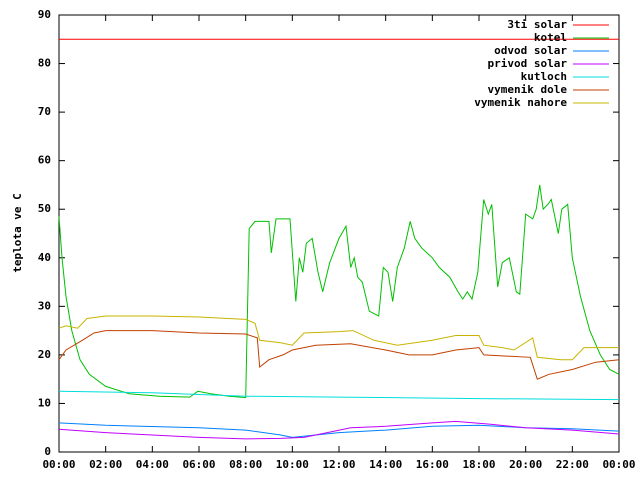  What do you see at coordinates (105, 464) in the screenshot?
I see `x-tick-label: 02:00` at bounding box center [105, 464].